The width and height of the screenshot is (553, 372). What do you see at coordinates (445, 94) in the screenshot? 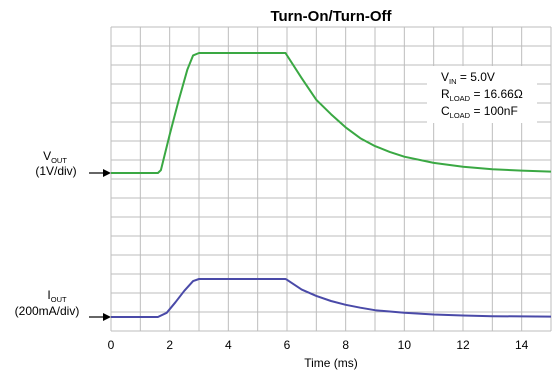
I see `rload-main: R` at bounding box center [445, 94].